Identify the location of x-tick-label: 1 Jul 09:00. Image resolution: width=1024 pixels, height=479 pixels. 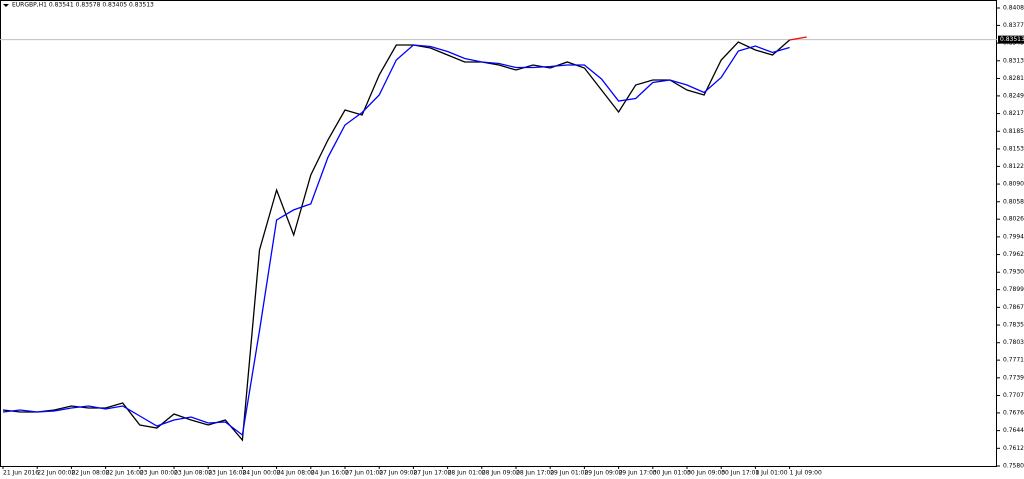
(806, 473).